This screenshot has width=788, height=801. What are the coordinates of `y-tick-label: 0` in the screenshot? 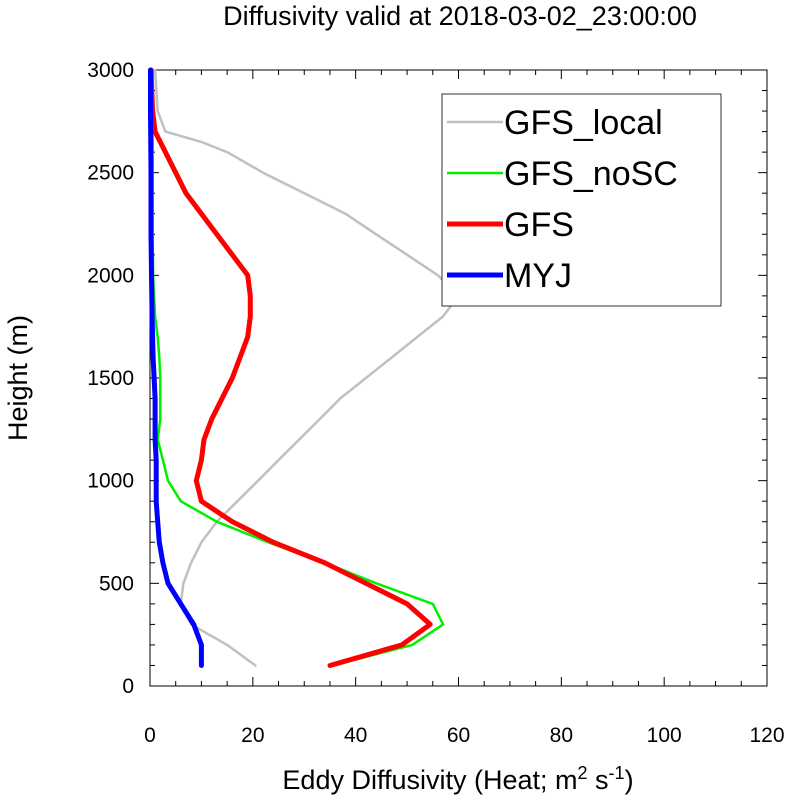 It's located at (128, 686).